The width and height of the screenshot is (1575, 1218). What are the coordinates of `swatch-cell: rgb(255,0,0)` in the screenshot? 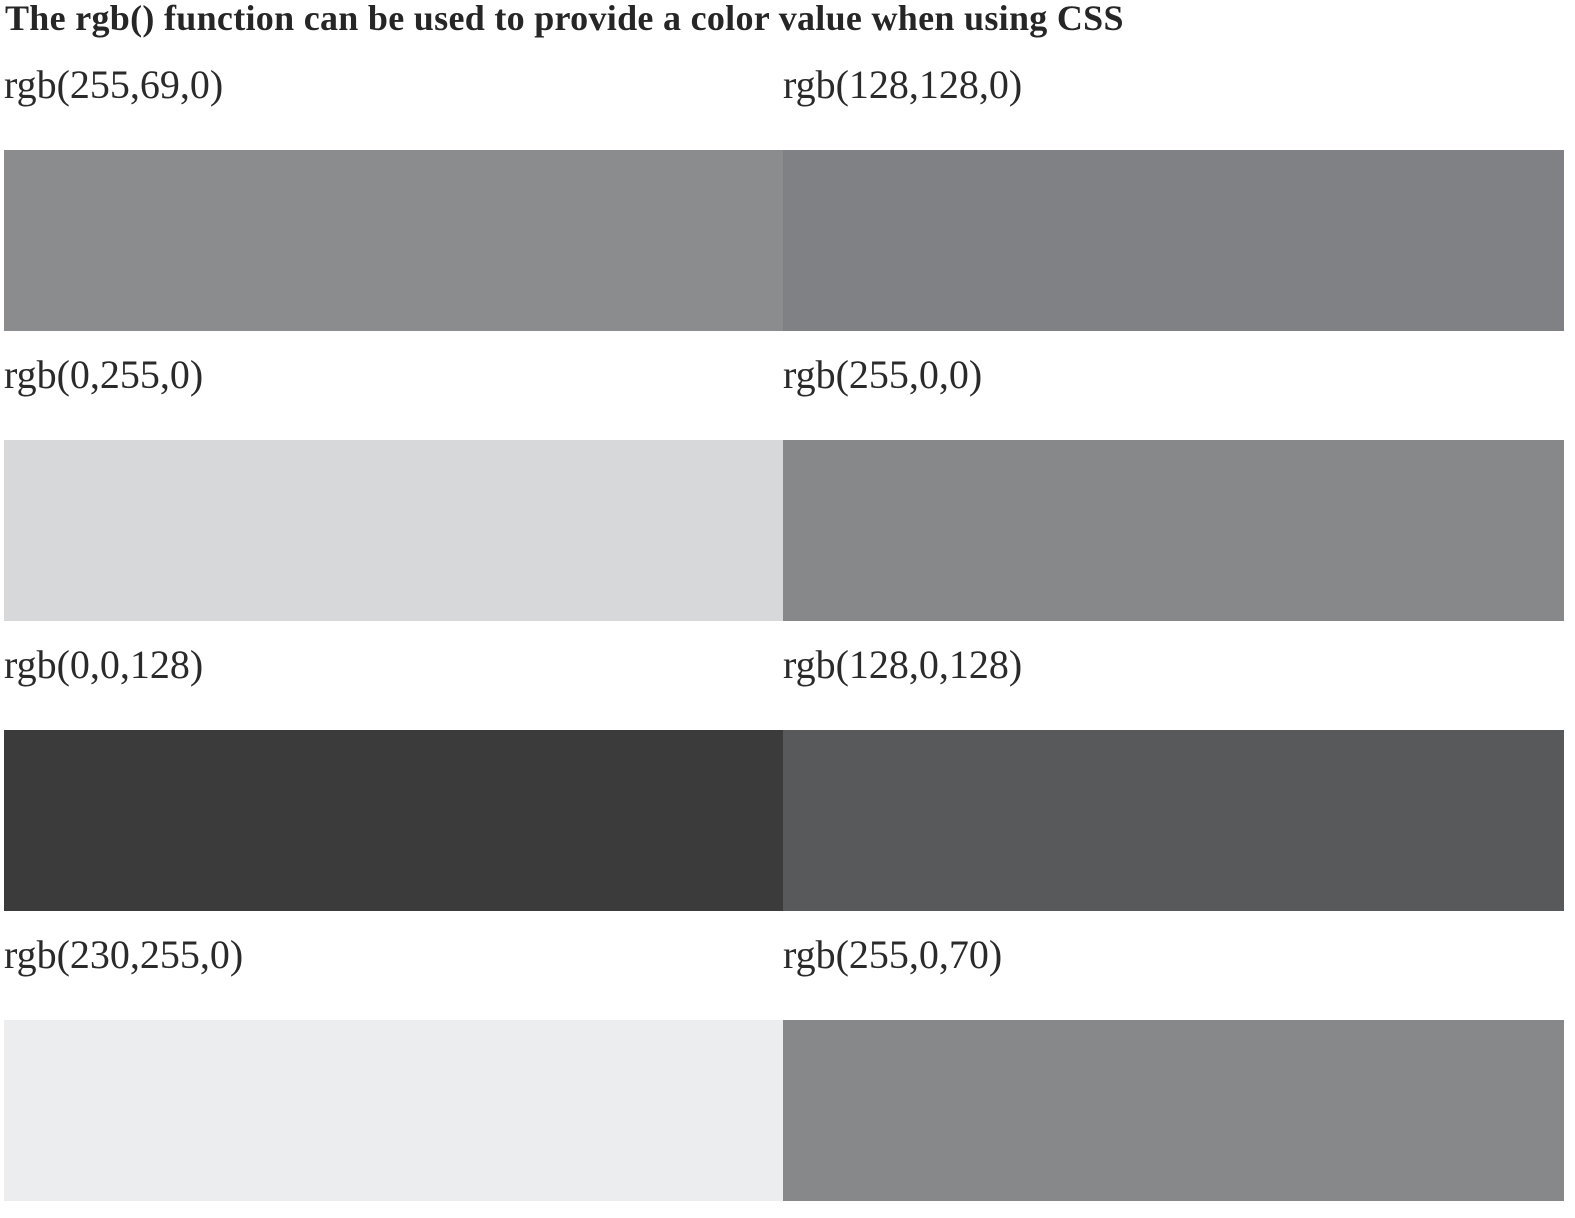 It's located at (1173, 493).